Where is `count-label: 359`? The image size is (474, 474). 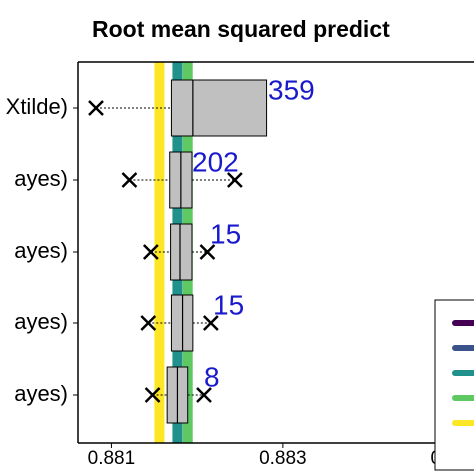
count-label: 359 is located at coordinates (291, 89).